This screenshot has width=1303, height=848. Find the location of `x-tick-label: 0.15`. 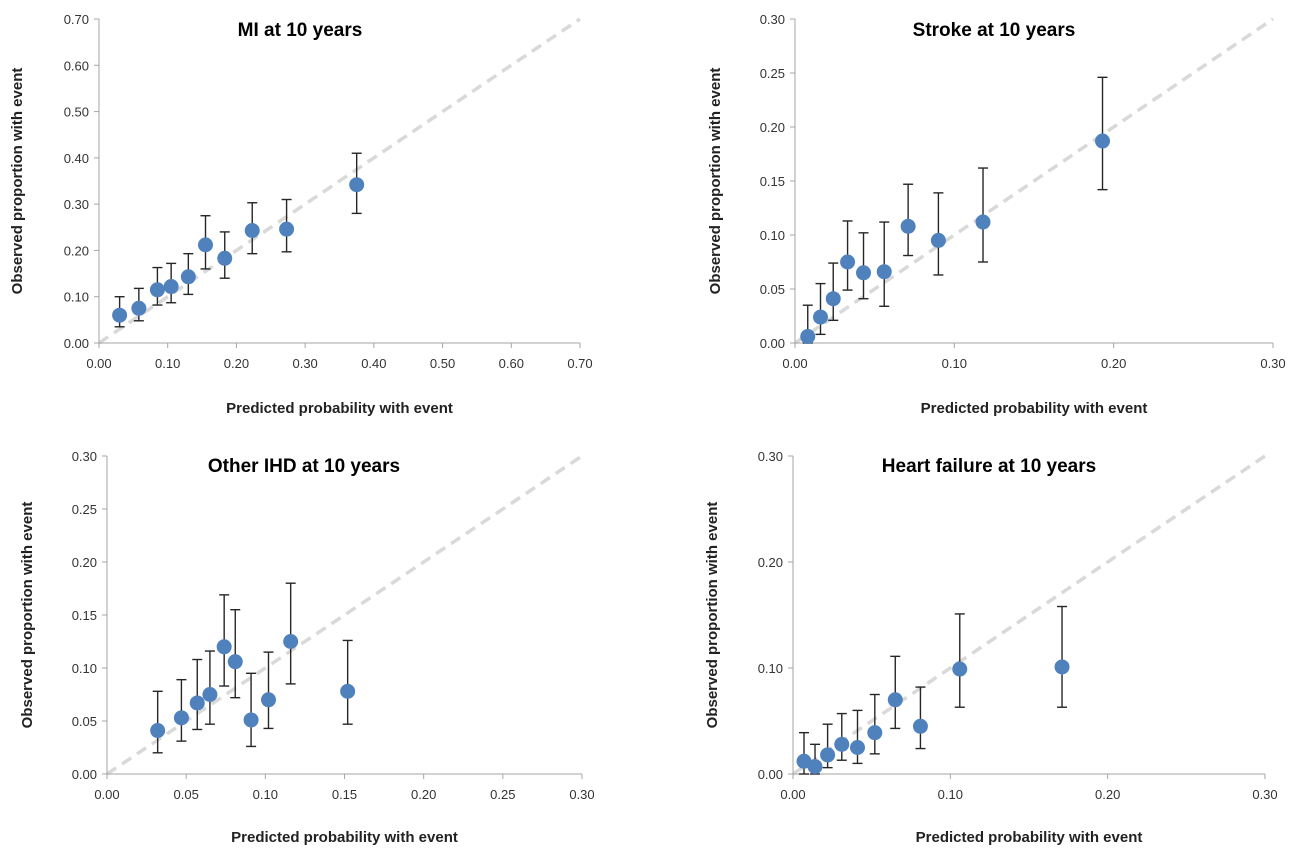

x-tick-label: 0.15 is located at coordinates (344, 794).